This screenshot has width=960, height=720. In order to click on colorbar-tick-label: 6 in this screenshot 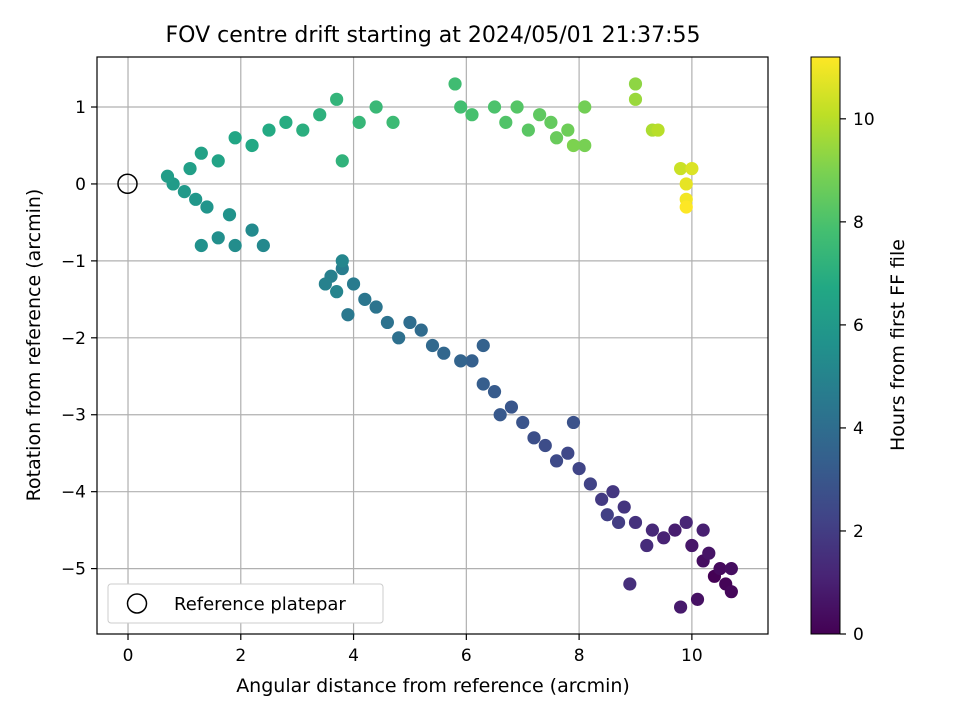, I will do `click(858, 326)`.